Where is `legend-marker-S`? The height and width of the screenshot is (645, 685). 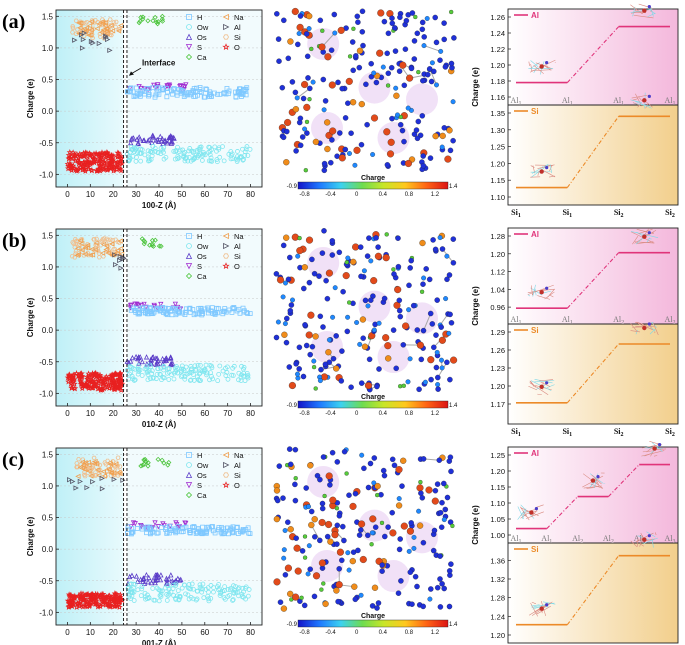
legend-marker-S is located at coordinates (189, 485).